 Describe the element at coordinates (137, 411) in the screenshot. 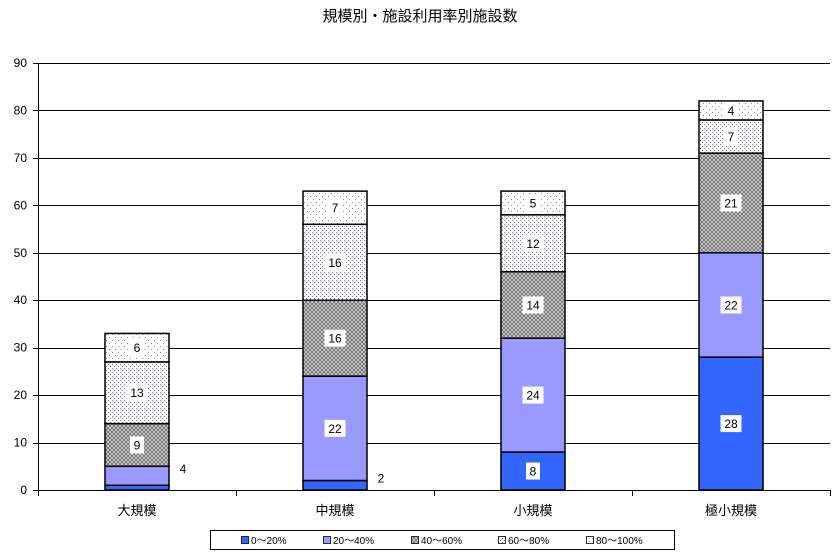

I see `bar-stack` at that location.